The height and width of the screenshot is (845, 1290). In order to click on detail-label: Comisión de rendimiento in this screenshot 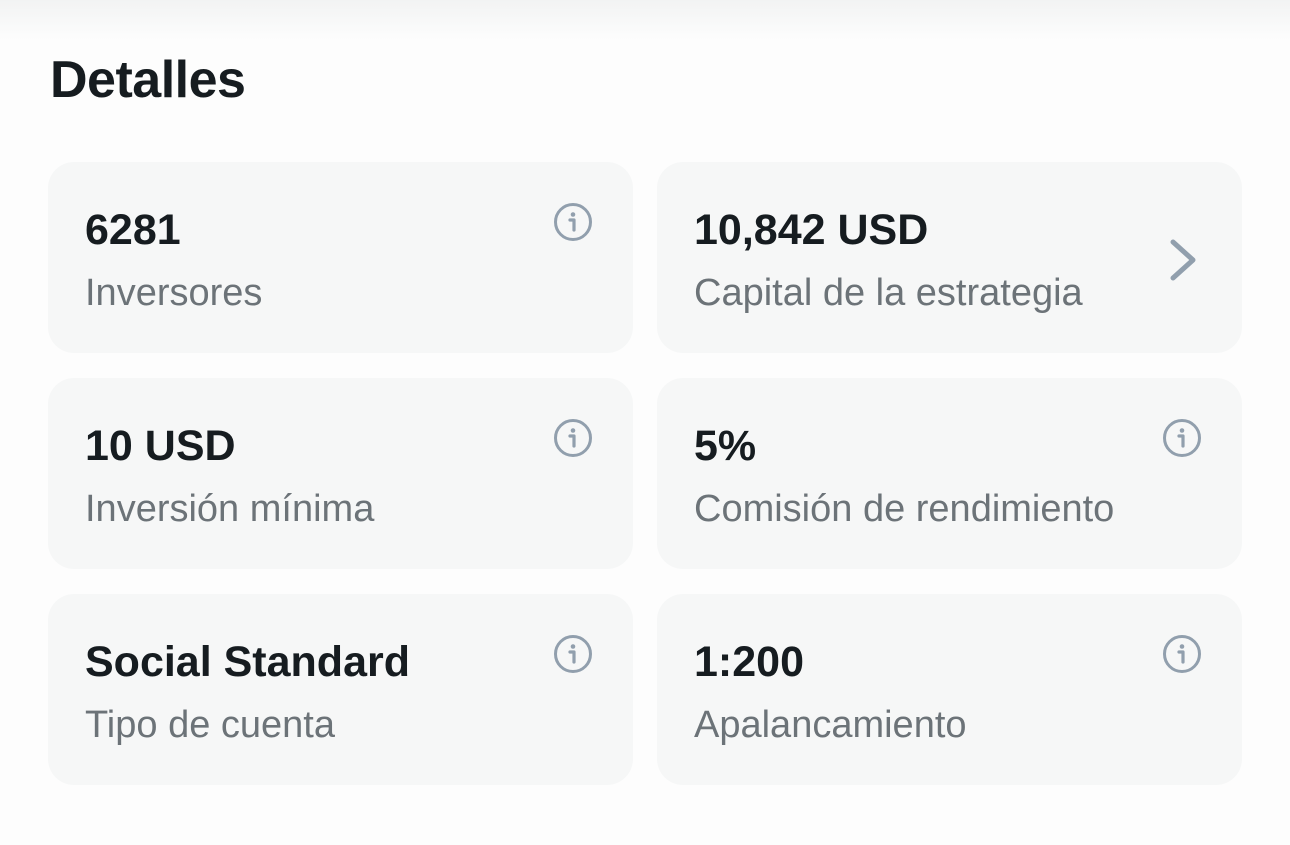, I will do `click(904, 509)`.